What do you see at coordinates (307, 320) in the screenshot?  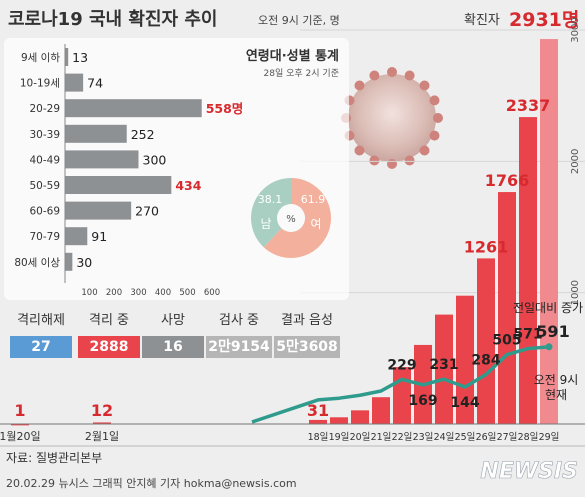 I see `status-header: 결과 음성` at bounding box center [307, 320].